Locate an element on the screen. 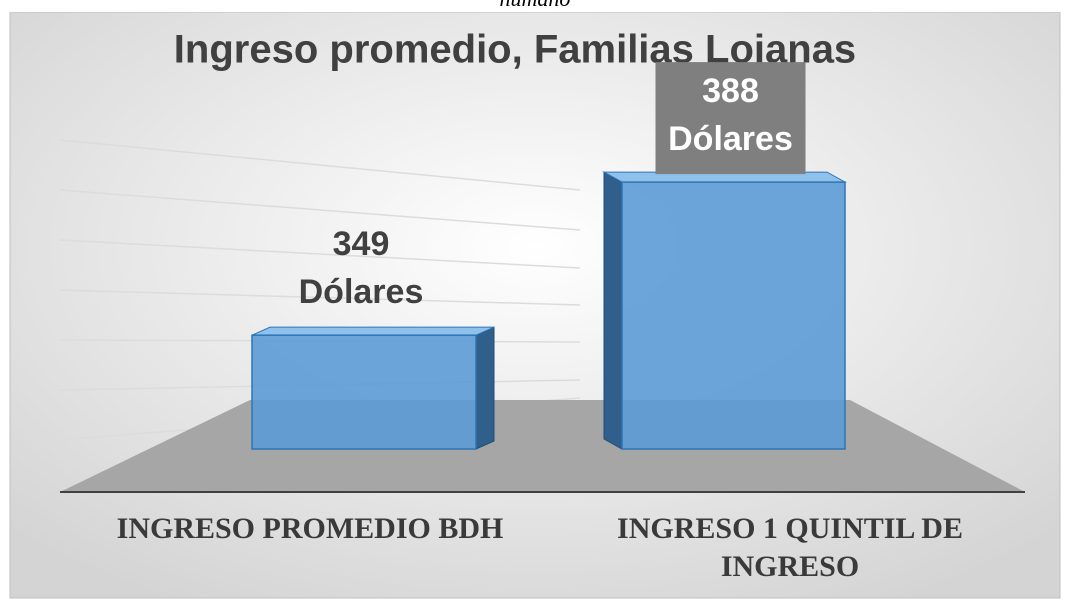 This screenshot has height=604, width=1071. x-tick-label: INGRESO PROMEDIO BDH is located at coordinates (310, 528).